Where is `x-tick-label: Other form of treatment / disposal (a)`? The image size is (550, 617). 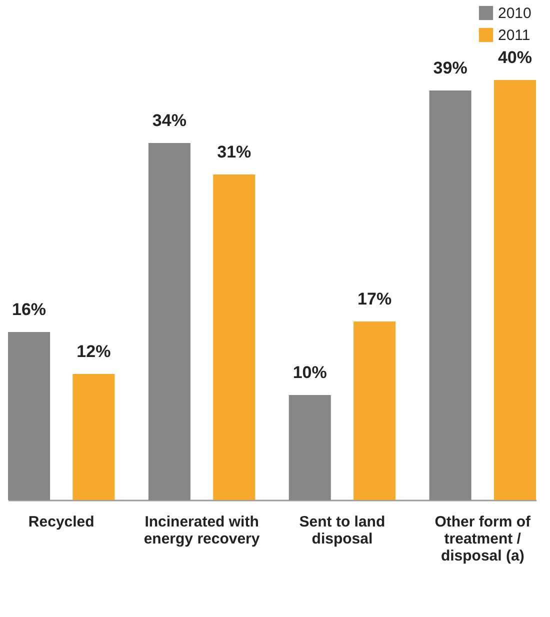
x-tick-label: Other form of treatment / disposal (a) is located at coordinates (483, 539).